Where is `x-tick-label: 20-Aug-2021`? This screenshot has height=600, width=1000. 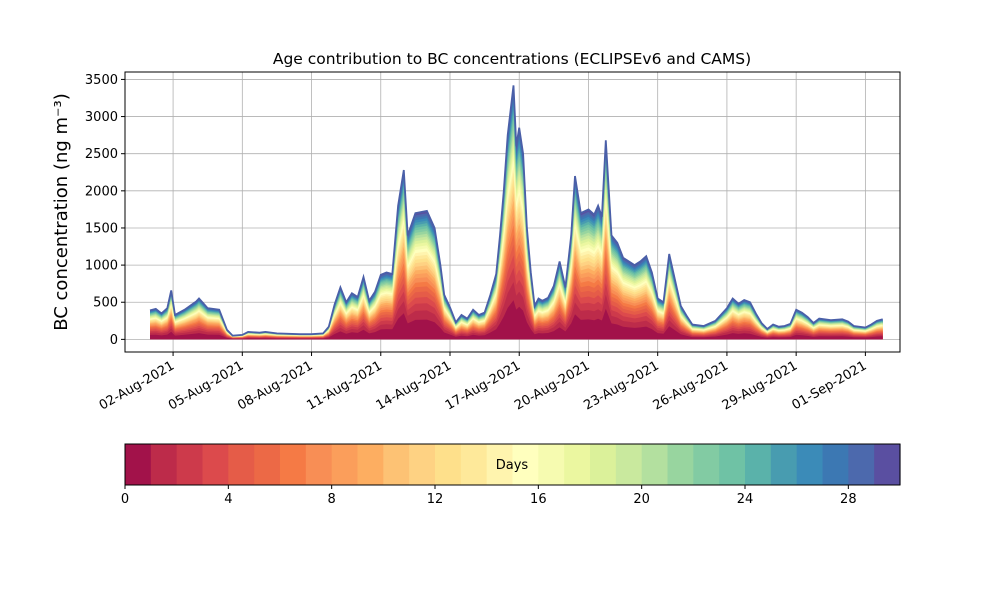 x-tick-label: 20-Aug-2021 is located at coordinates (552, 385).